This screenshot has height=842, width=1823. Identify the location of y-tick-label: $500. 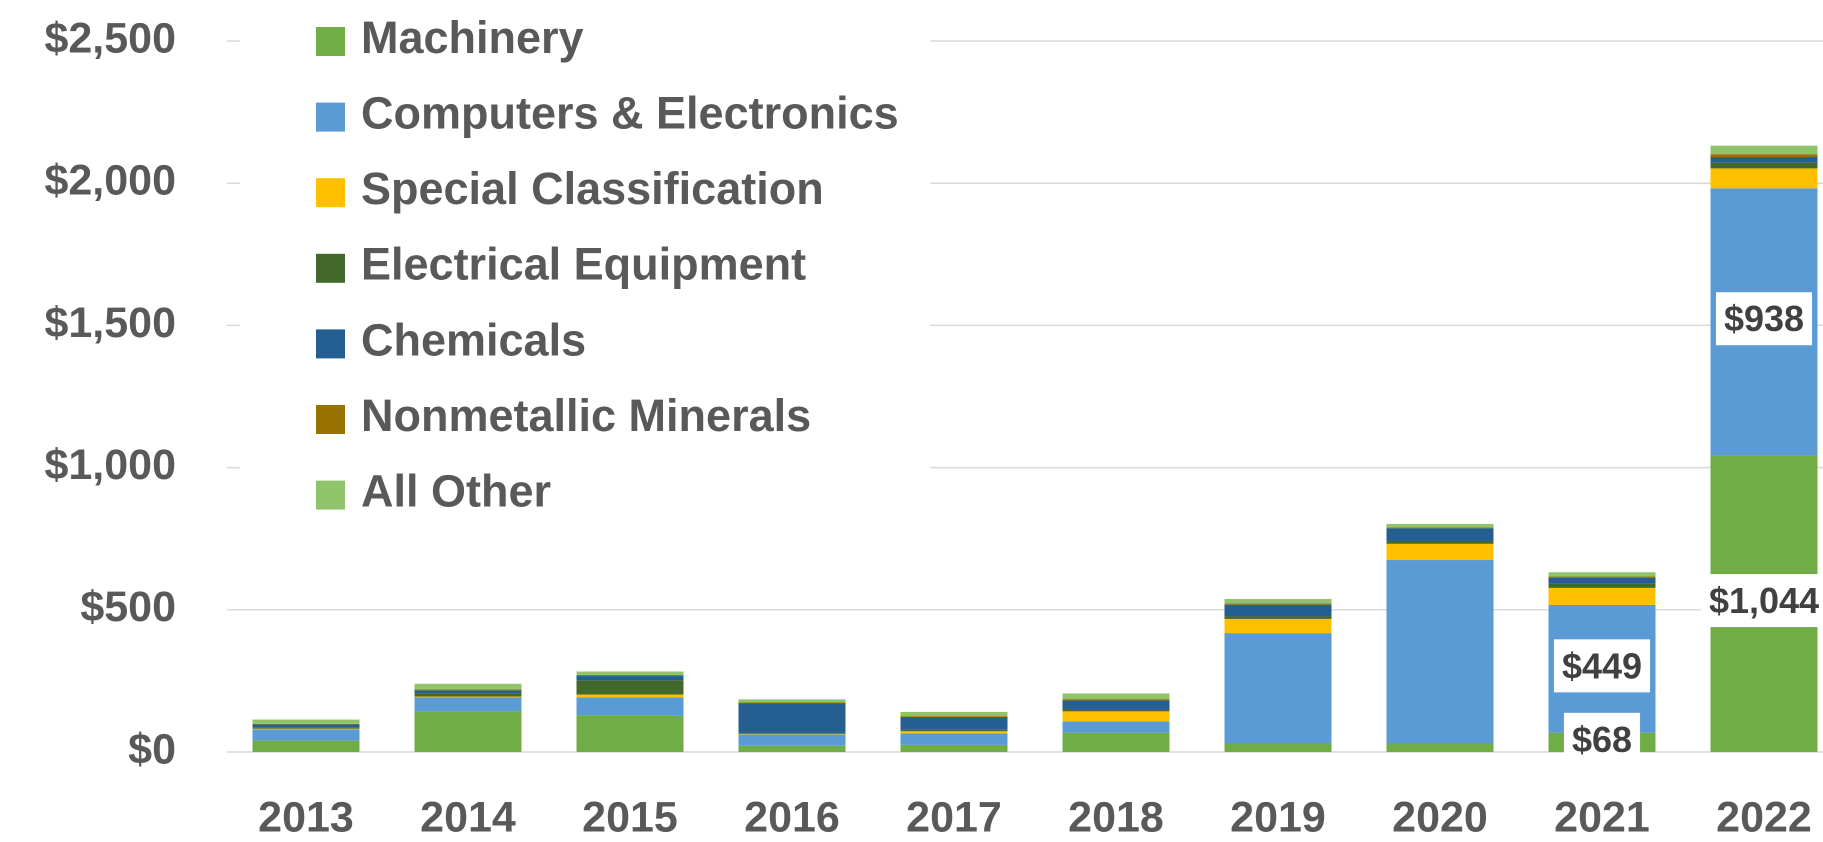
(128, 607).